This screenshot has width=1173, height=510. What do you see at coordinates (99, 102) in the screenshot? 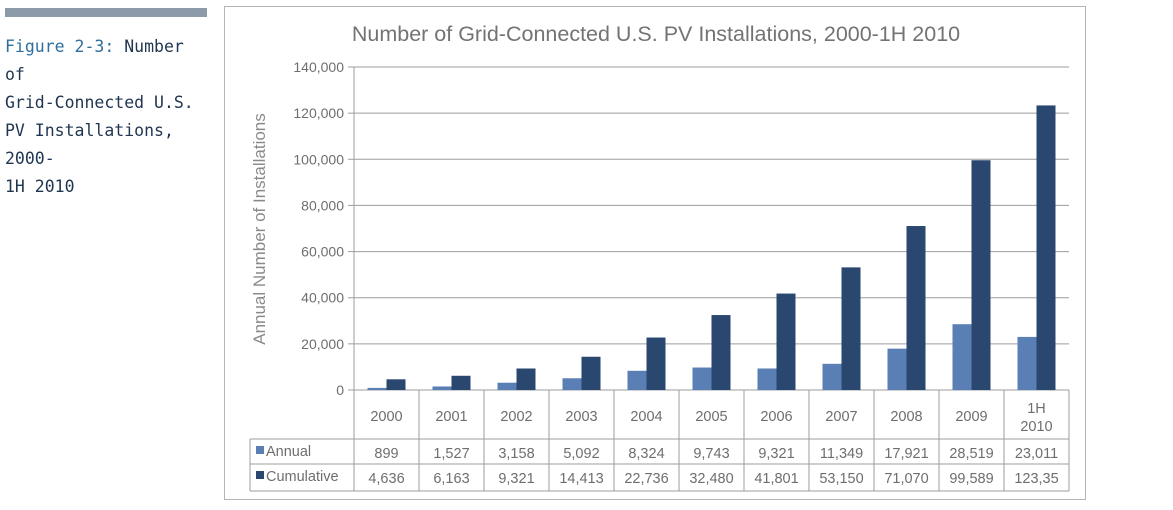
I see `caption-line-2: Grid-Connected U.S.` at bounding box center [99, 102].